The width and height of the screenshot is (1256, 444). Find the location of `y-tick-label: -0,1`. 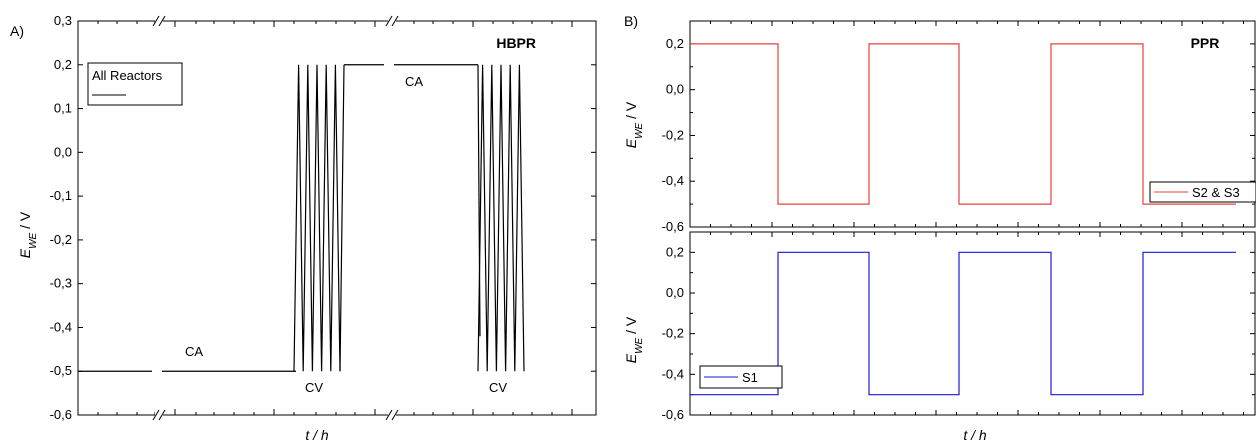

y-tick-label: -0,1 is located at coordinates (61, 195).